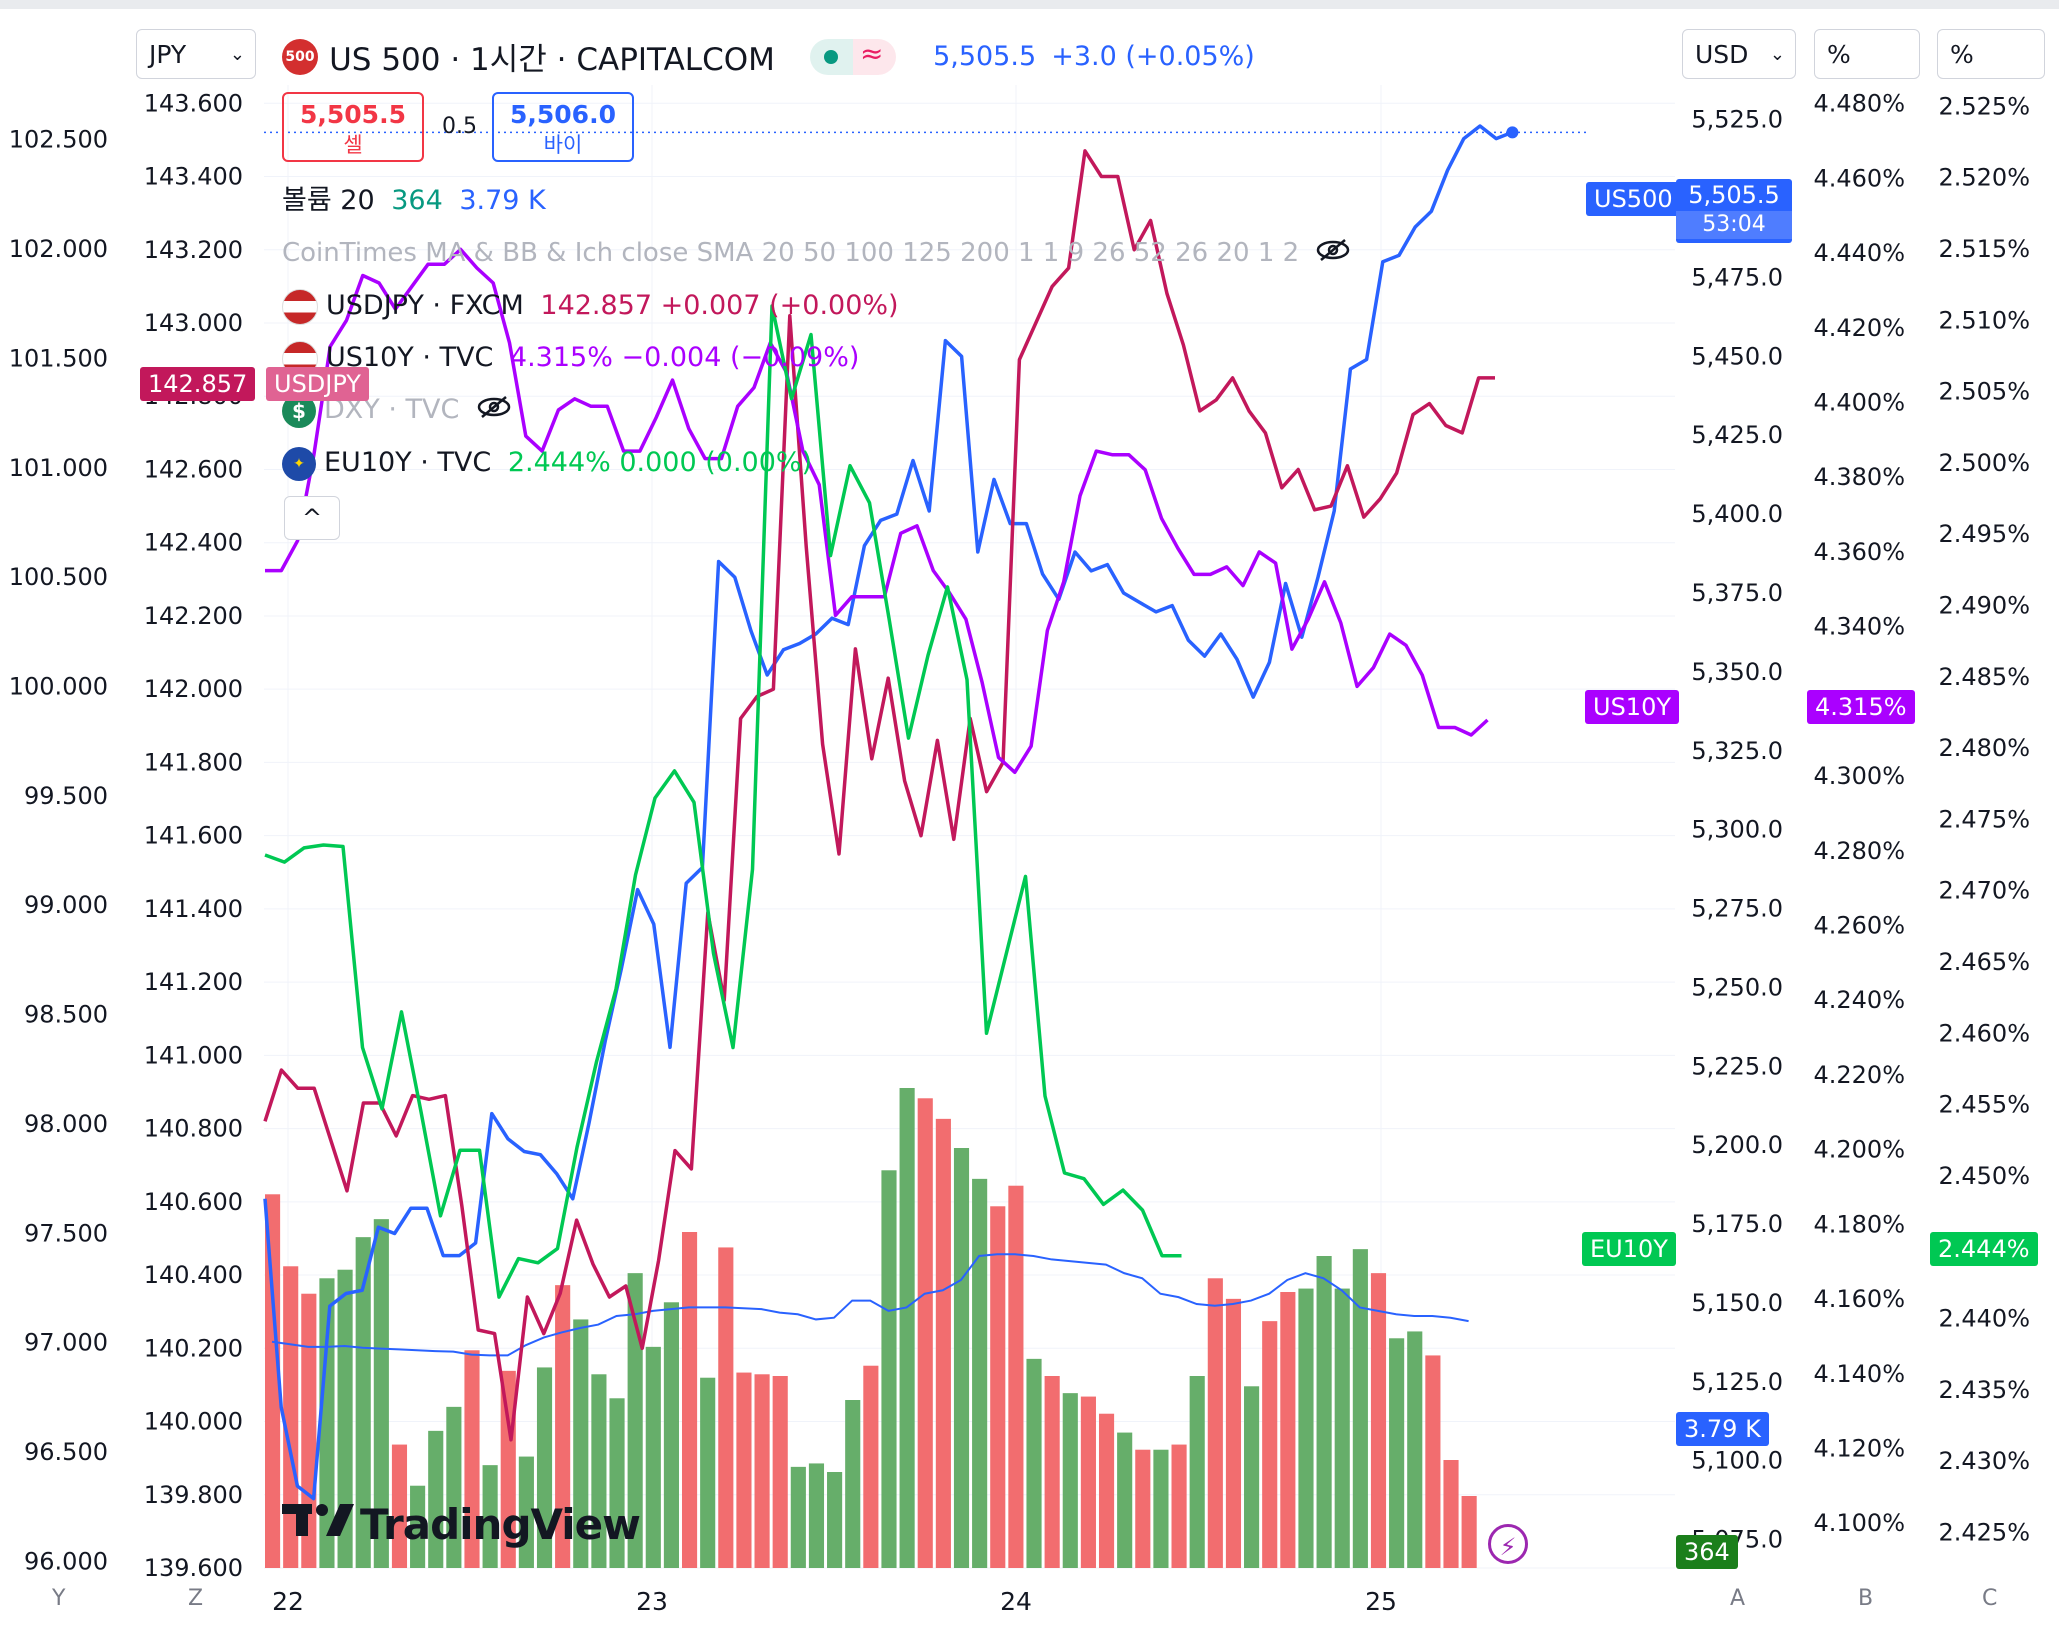 The width and height of the screenshot is (2059, 1652). I want to click on dxy_axis-tick: 99.000, so click(66, 905).